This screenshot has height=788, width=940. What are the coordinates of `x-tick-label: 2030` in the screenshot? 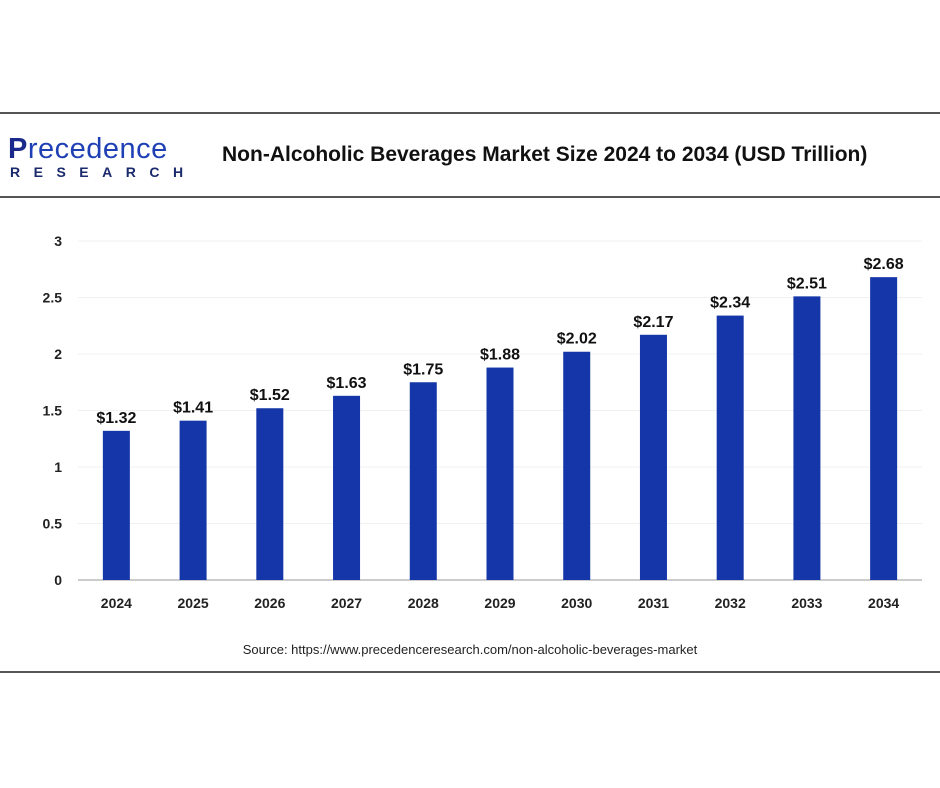 It's located at (576, 603).